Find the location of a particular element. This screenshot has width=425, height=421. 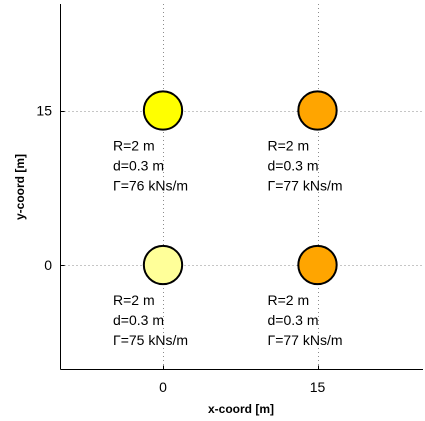

point-annotation: Γ=75 kNs/m is located at coordinates (150, 340).